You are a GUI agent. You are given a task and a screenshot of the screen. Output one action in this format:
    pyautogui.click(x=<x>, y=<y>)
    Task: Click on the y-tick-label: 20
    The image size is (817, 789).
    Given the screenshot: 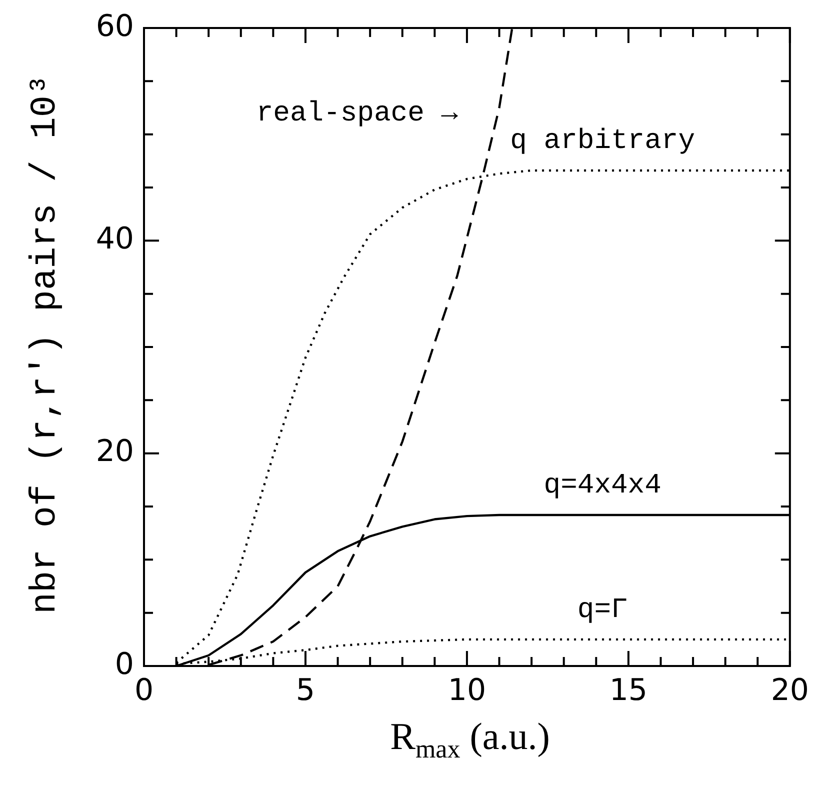 What is the action you would take?
    pyautogui.click(x=115, y=452)
    